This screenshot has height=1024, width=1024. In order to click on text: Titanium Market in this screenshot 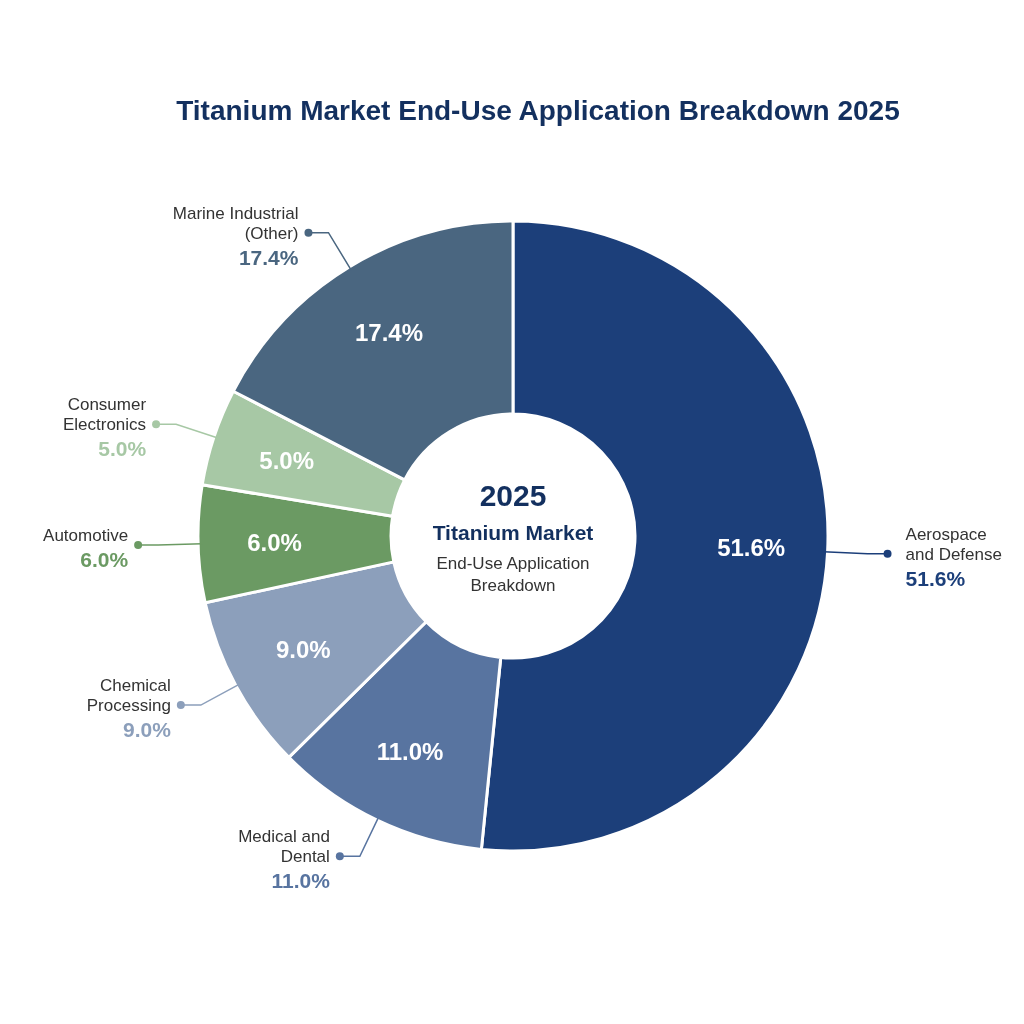, I will do `click(513, 532)`.